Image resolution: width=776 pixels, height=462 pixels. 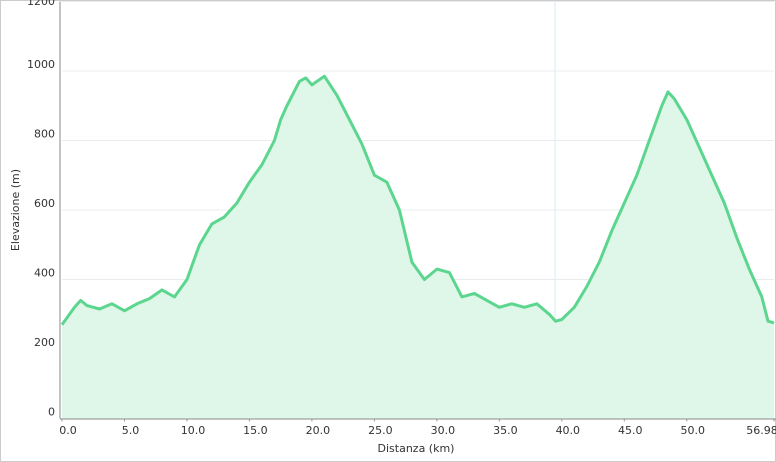 What do you see at coordinates (416, 448) in the screenshot?
I see `x-axis-title: Distanza (km)` at bounding box center [416, 448].